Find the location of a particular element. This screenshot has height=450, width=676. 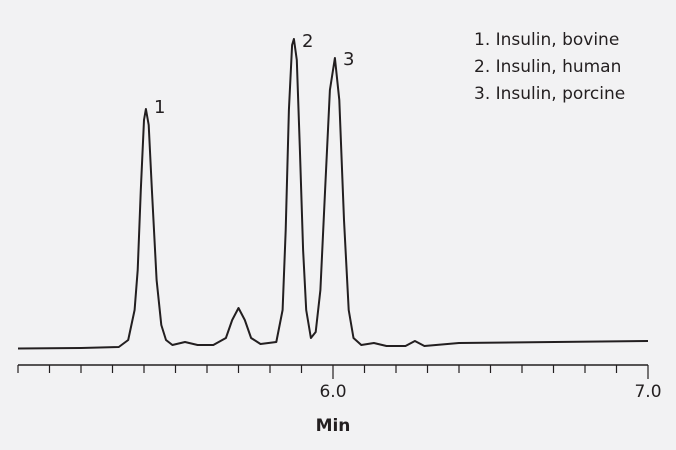

x-tick-label: 7.0 is located at coordinates (647, 392).